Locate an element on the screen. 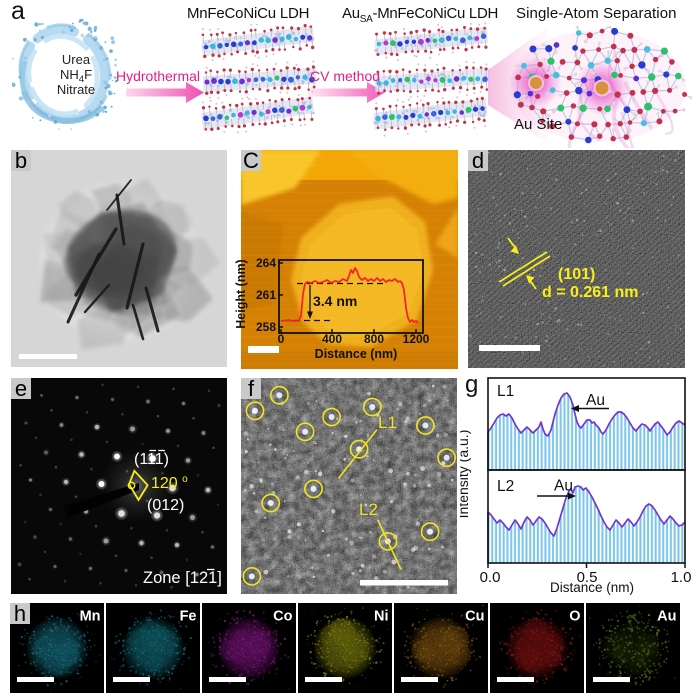 The image size is (692, 698). svg-text: 0.5 is located at coordinates (587, 577).